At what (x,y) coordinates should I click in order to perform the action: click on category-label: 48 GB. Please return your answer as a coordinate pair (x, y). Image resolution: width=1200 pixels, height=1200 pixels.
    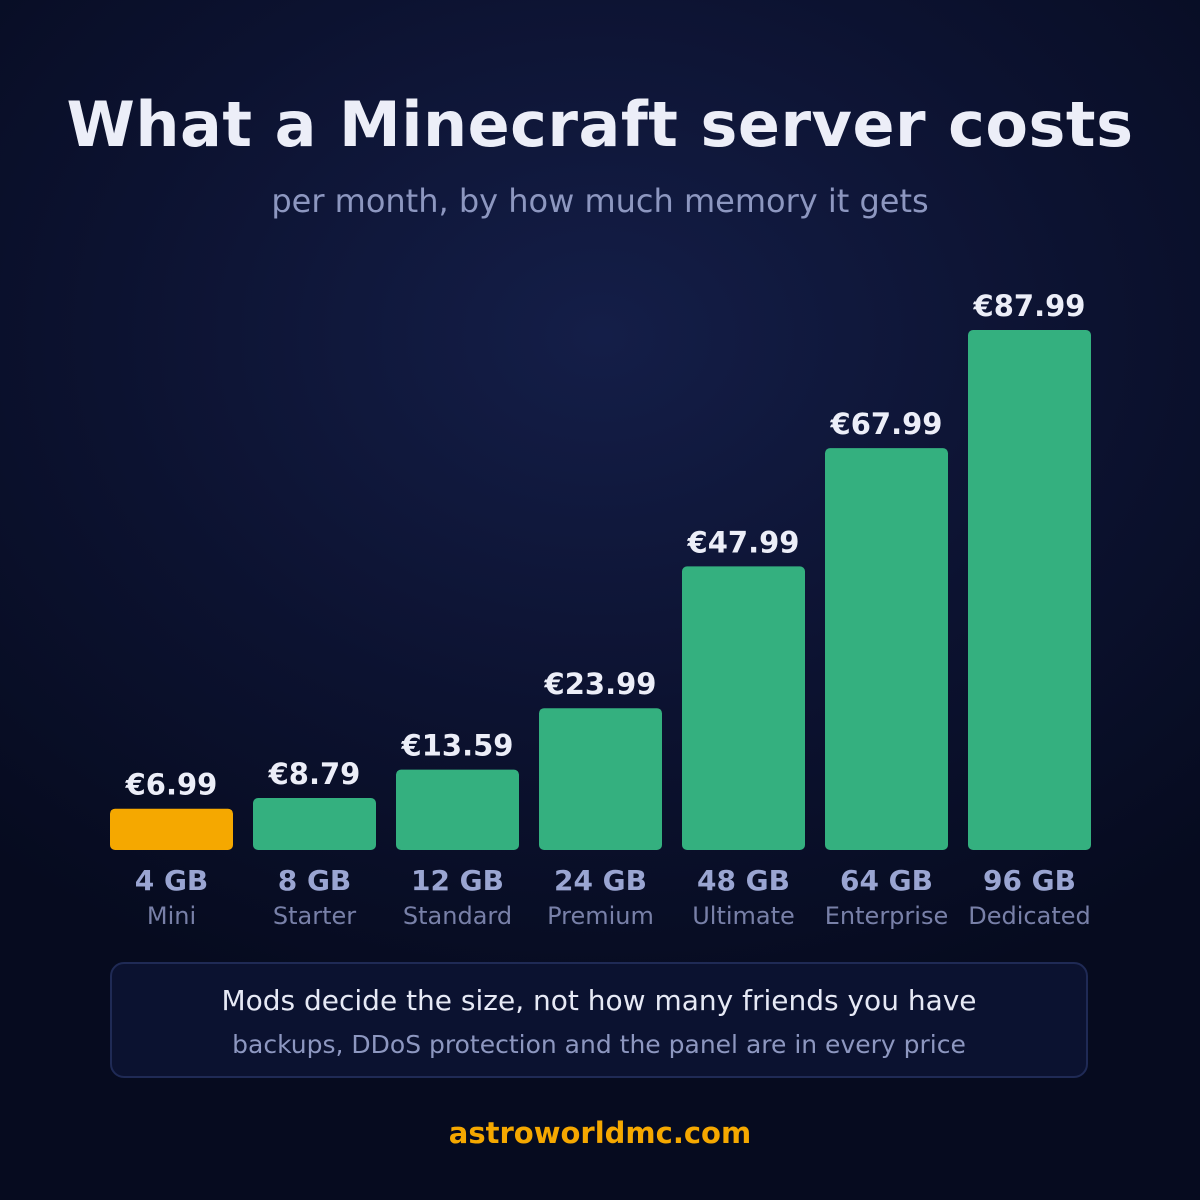
    Looking at the image, I should click on (743, 880).